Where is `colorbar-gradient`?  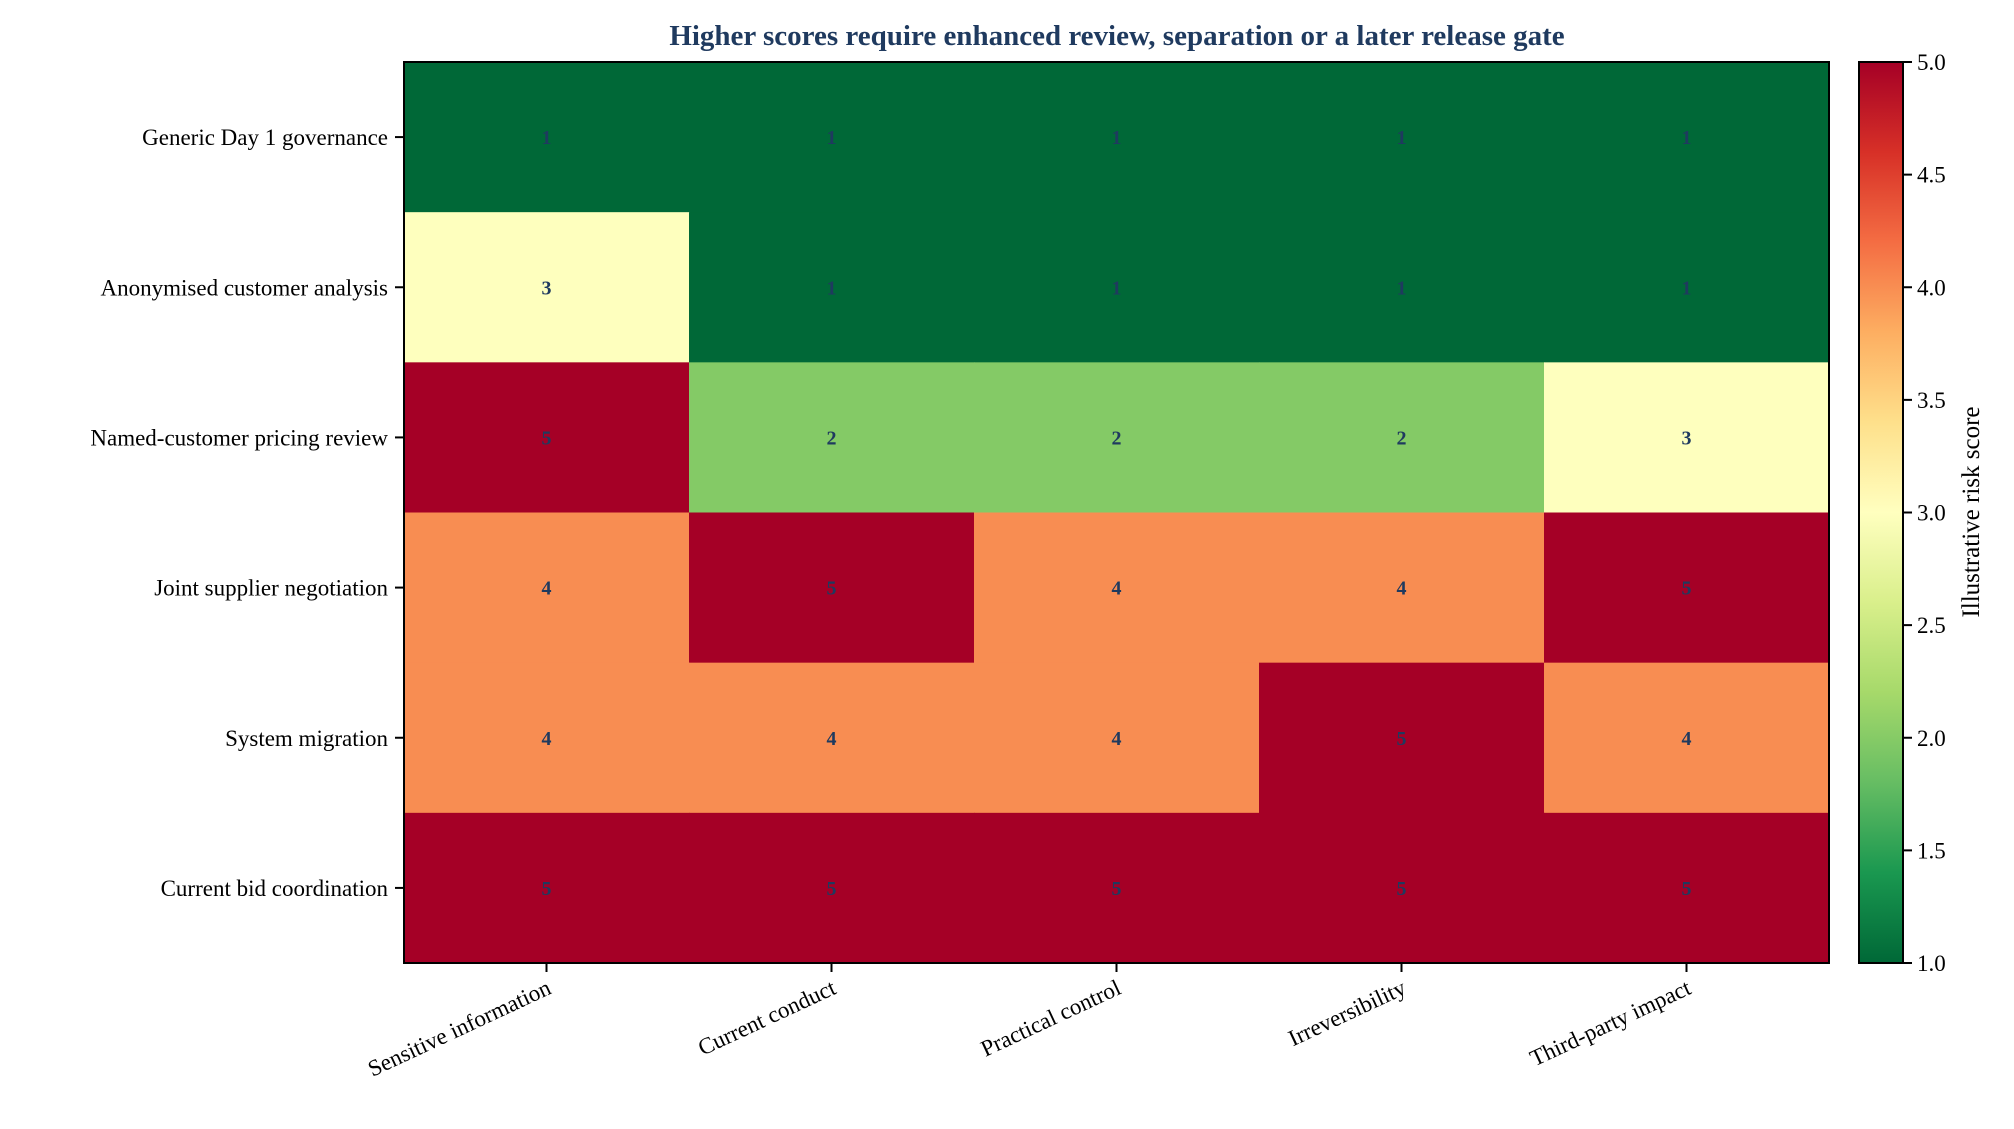
colorbar-gradient is located at coordinates (1881, 512).